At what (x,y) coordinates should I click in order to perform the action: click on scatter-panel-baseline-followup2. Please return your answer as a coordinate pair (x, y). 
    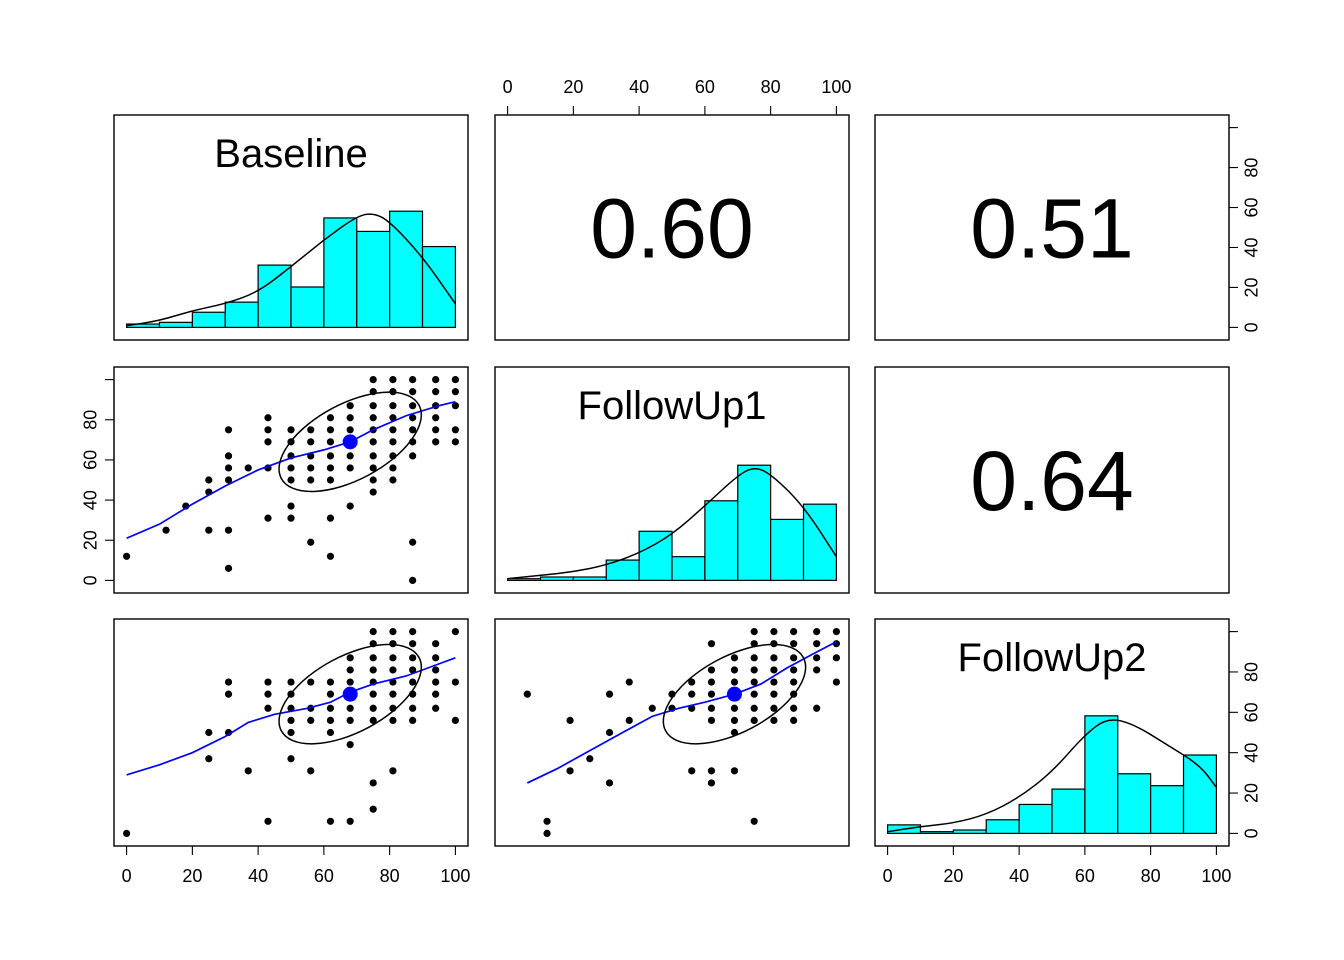
    Looking at the image, I should click on (291, 733).